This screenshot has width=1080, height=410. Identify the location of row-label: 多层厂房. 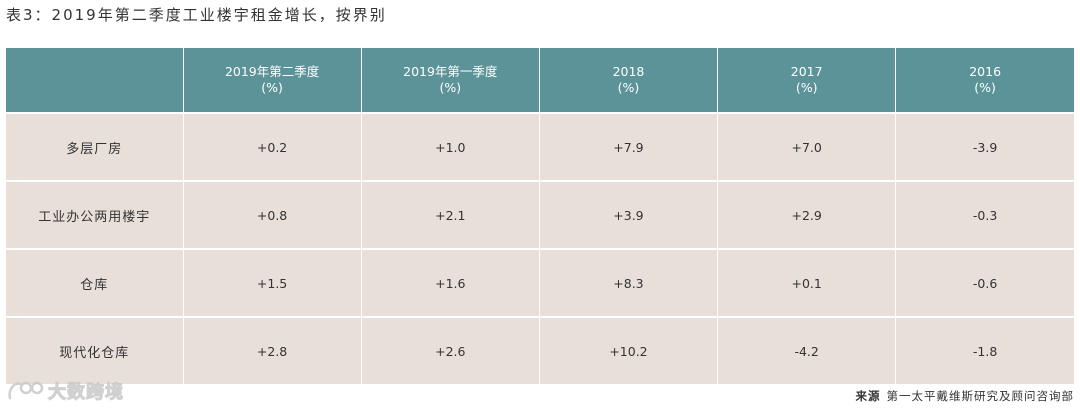
(95, 146).